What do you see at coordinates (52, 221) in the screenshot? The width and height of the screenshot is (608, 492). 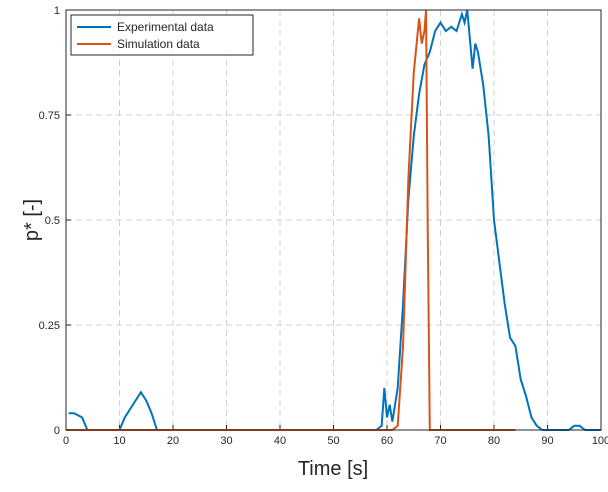 I see `y-tick-label: 0.5` at bounding box center [52, 221].